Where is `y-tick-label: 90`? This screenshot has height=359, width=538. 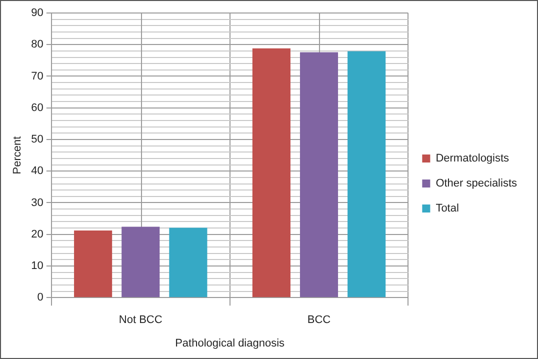 y-tick-label: 90 is located at coordinates (37, 13).